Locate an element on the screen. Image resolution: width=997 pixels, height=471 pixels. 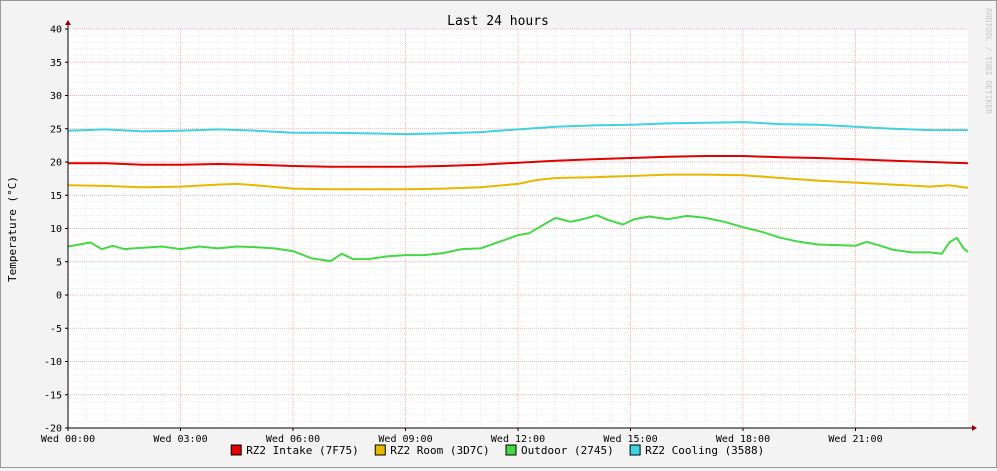
y-tick-label: 30 is located at coordinates (56, 96).